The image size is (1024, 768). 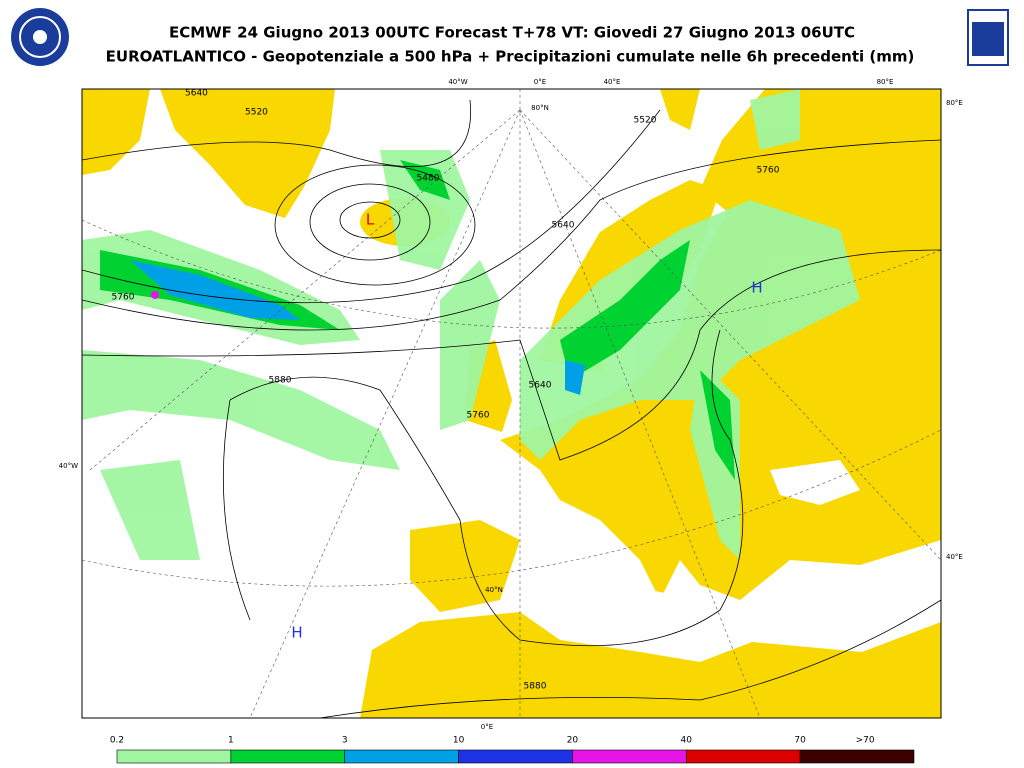 What do you see at coordinates (988, 37) in the screenshot?
I see `logo-right` at bounding box center [988, 37].